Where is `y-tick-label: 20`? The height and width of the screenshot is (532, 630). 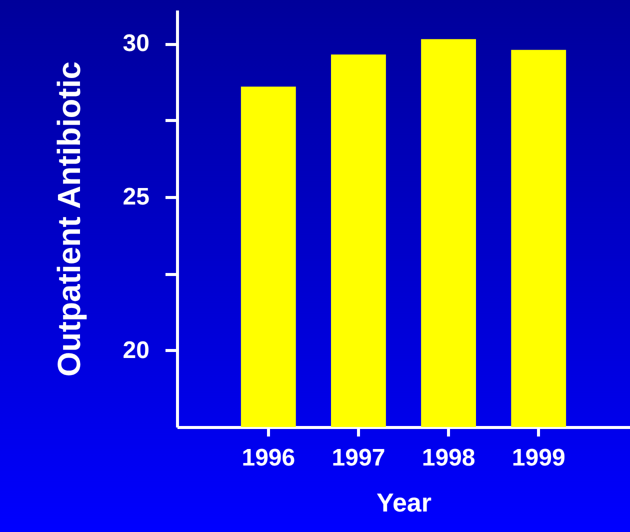
y-tick-label: 20 is located at coordinates (136, 350).